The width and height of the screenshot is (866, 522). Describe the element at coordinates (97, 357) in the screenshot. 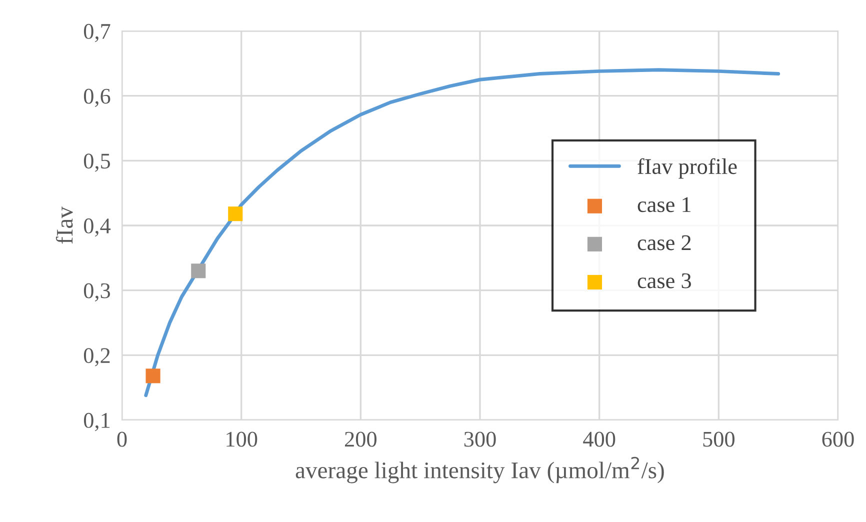

I see `y-tick-label: 0,2` at that location.